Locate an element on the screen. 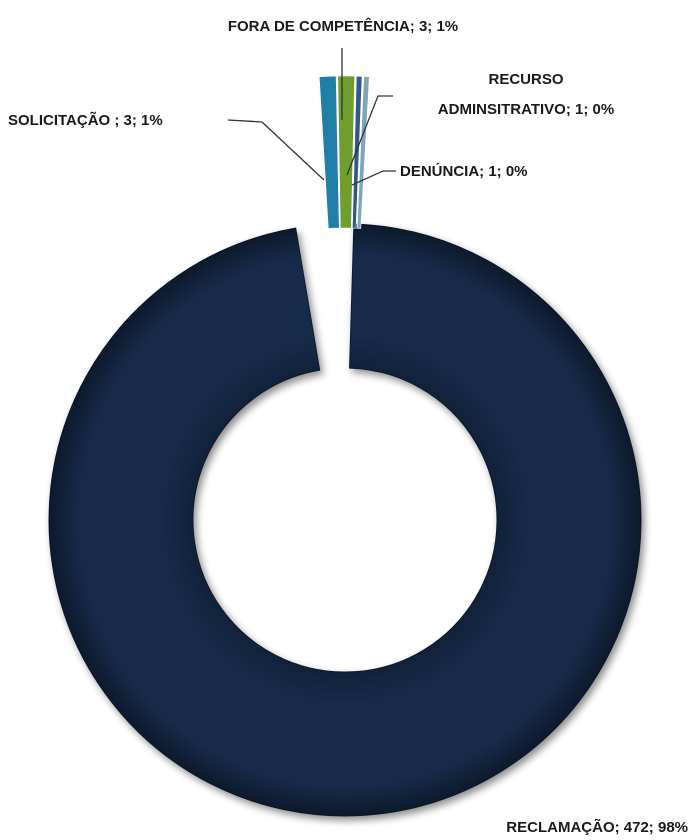 The width and height of the screenshot is (693, 840). label-fora-de-competencia: FORA DE COMPETÊNCIA; 3; 1% is located at coordinates (343, 26).